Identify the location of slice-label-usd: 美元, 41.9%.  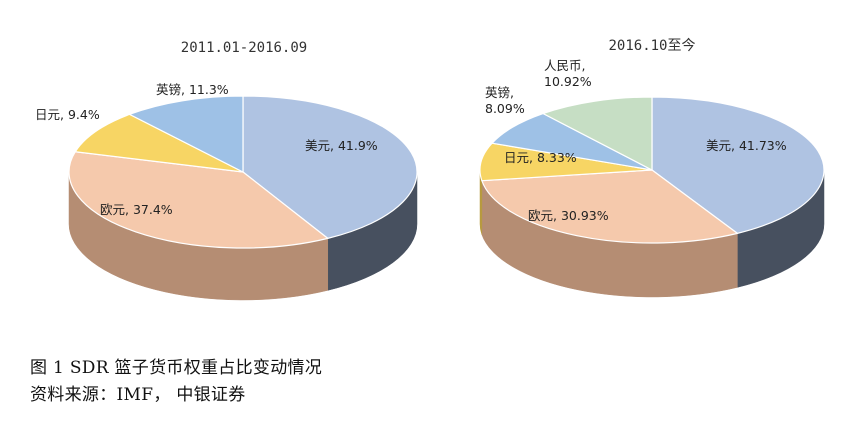
(341, 145).